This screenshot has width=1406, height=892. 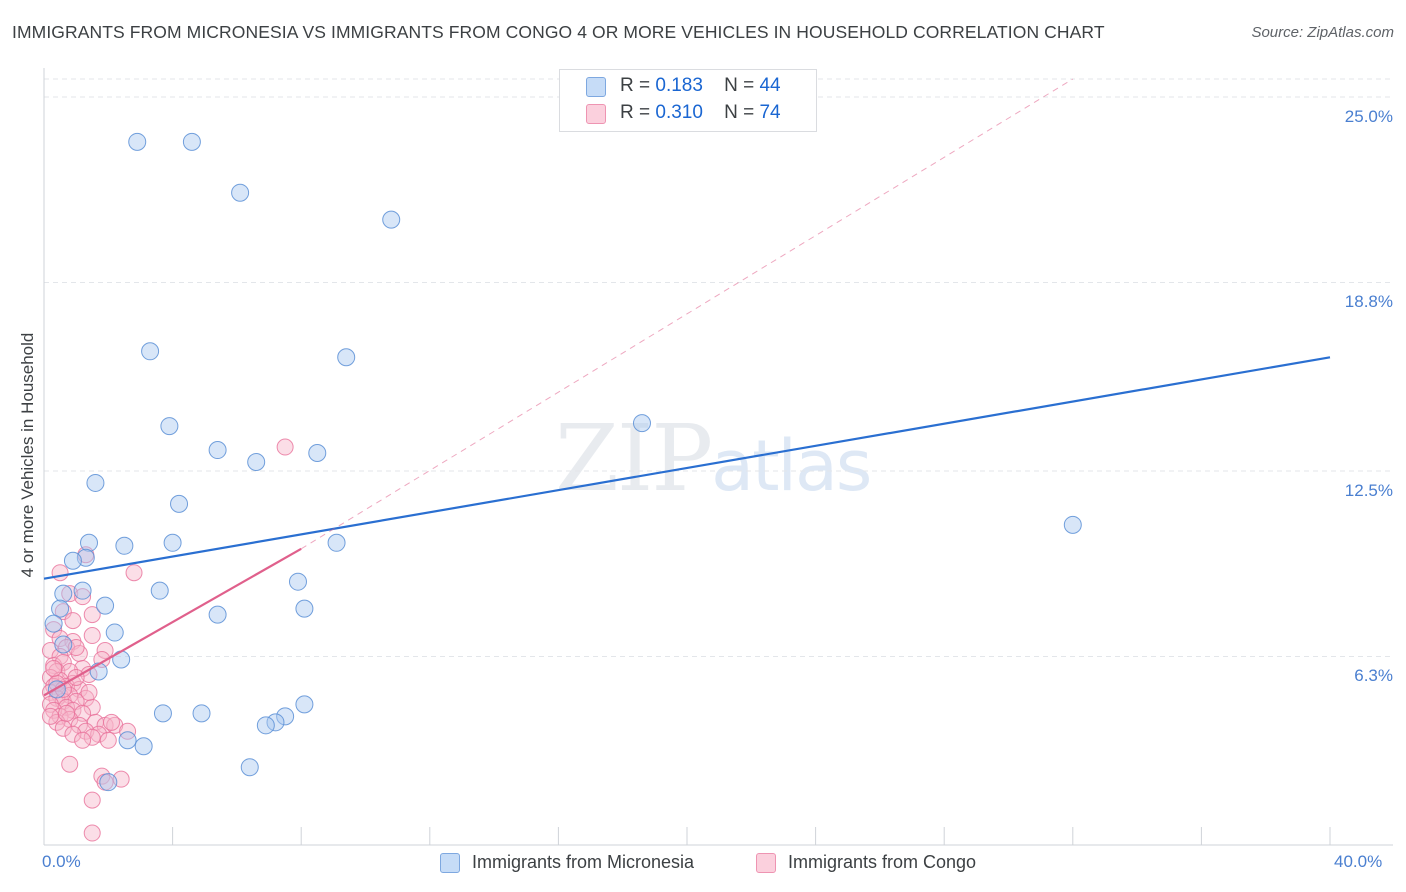 What do you see at coordinates (61, 861) in the screenshot?
I see `x-tick-label-min: 0.0%` at bounding box center [61, 861].